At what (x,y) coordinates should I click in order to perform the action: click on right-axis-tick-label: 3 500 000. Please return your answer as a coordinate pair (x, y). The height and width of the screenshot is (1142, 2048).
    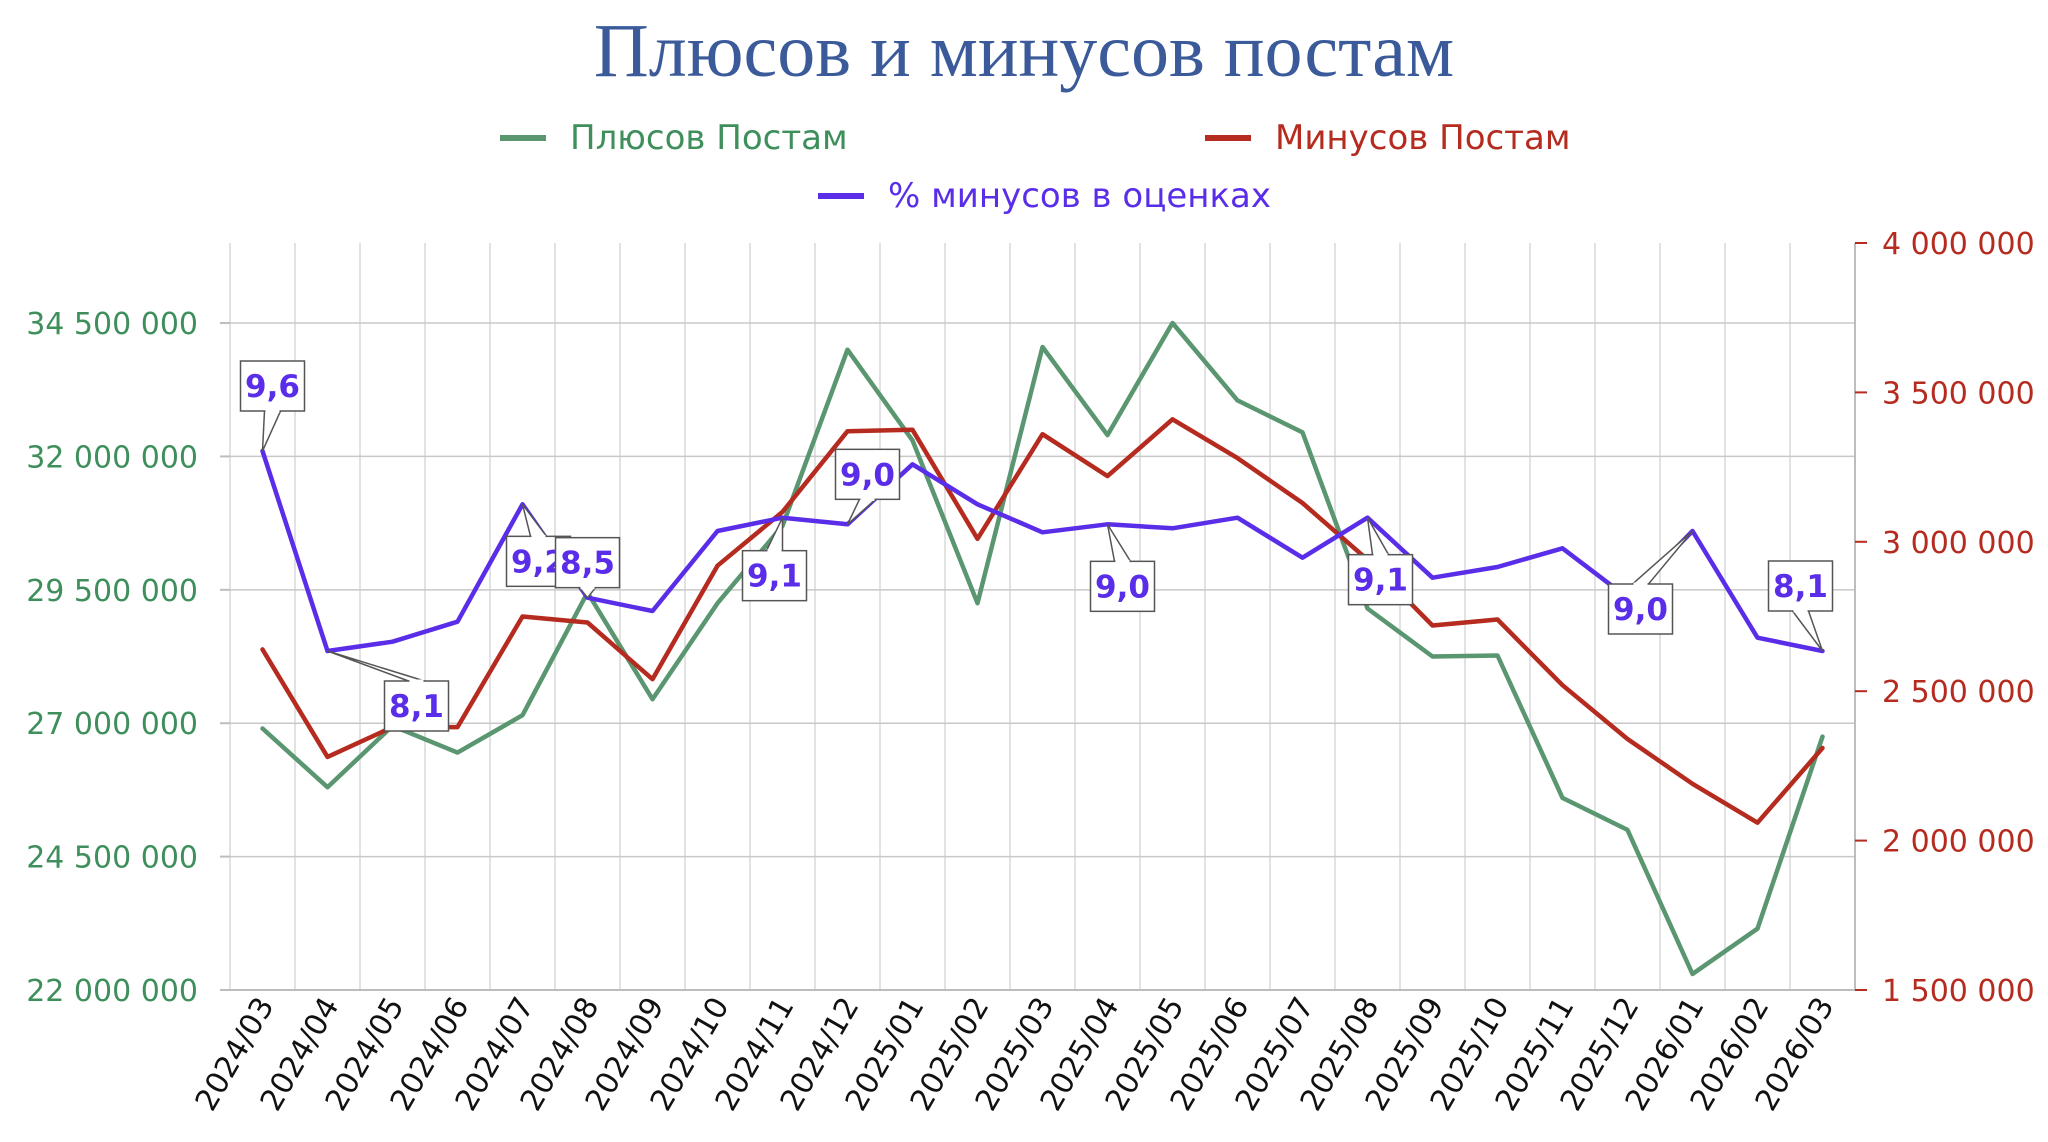
    Looking at the image, I should click on (1958, 393).